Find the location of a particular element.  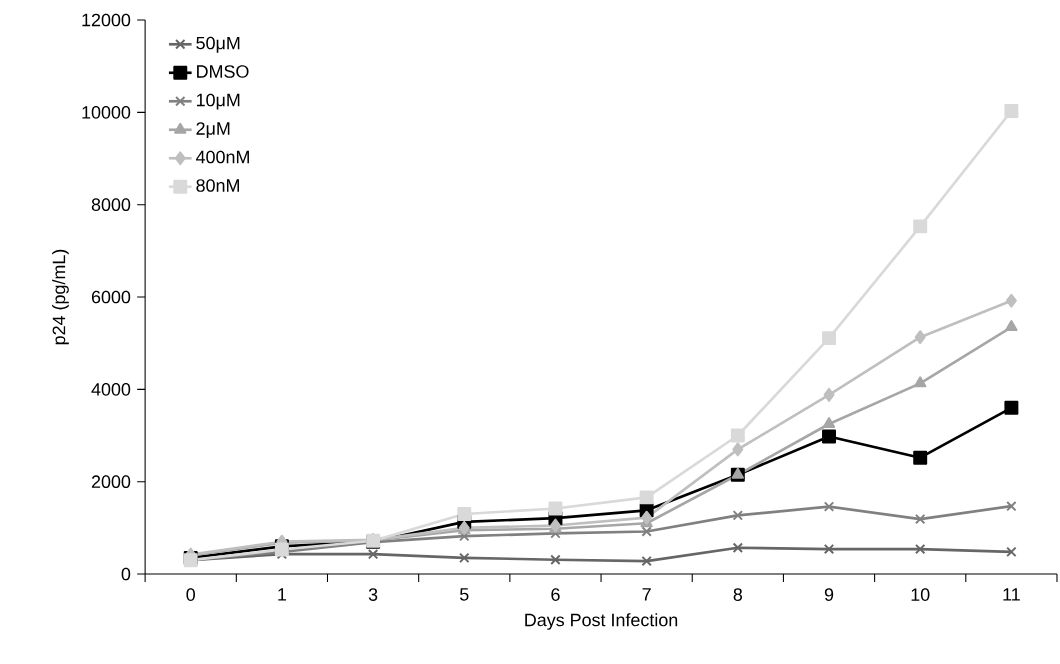

x-tick-label: 11 is located at coordinates (1011, 594).